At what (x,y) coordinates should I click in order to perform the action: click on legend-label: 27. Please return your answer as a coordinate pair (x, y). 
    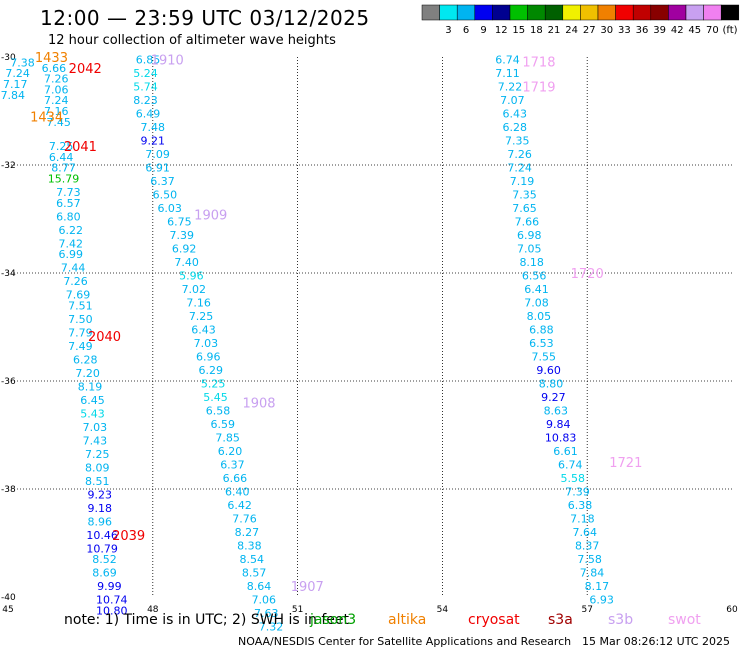
    Looking at the image, I should click on (589, 30).